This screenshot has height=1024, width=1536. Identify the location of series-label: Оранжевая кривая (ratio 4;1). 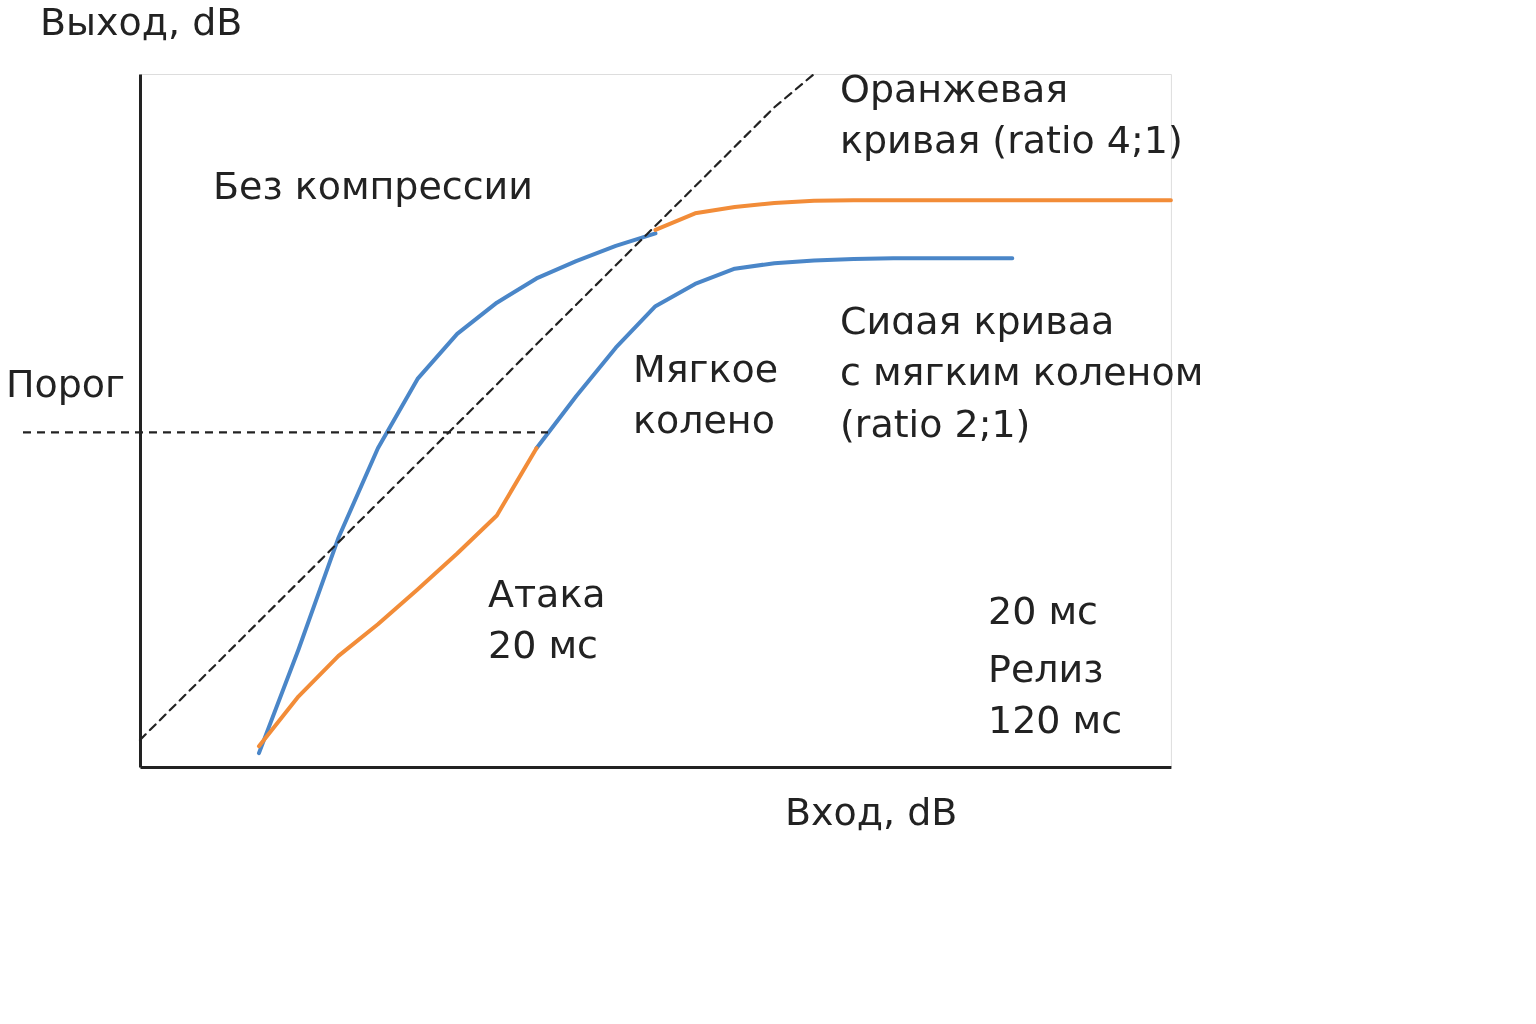
(1011, 115).